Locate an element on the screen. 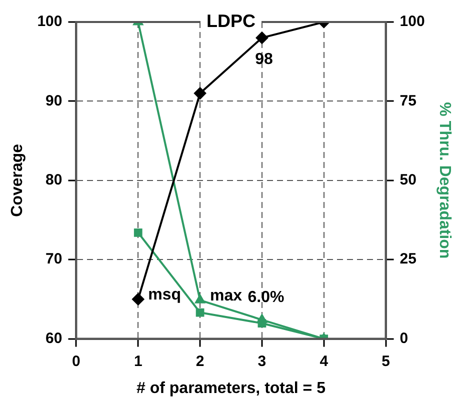  x-tick-label: 3 is located at coordinates (262, 361).